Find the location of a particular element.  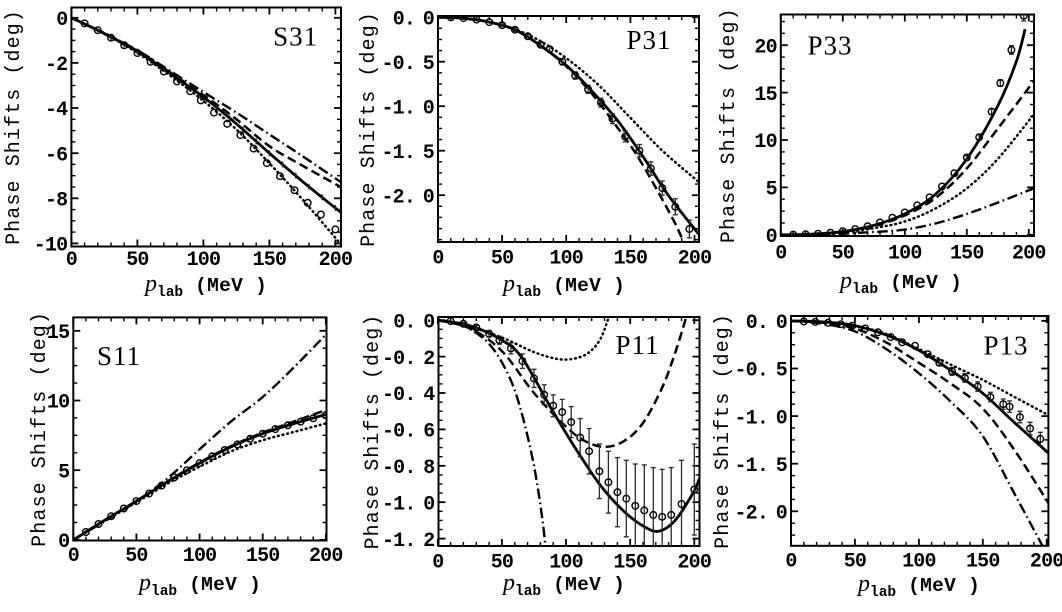

svg-text: -0. 2 is located at coordinates (408, 359).